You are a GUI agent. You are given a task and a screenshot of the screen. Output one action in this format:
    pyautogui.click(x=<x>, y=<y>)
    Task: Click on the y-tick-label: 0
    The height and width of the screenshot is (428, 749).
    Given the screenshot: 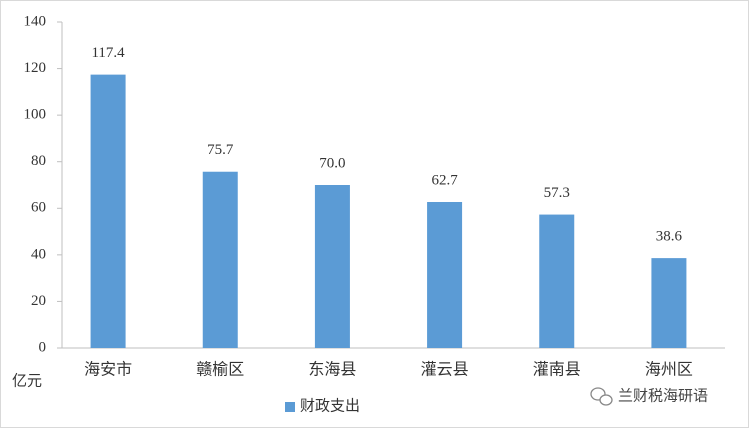 What is the action you would take?
    pyautogui.click(x=43, y=347)
    